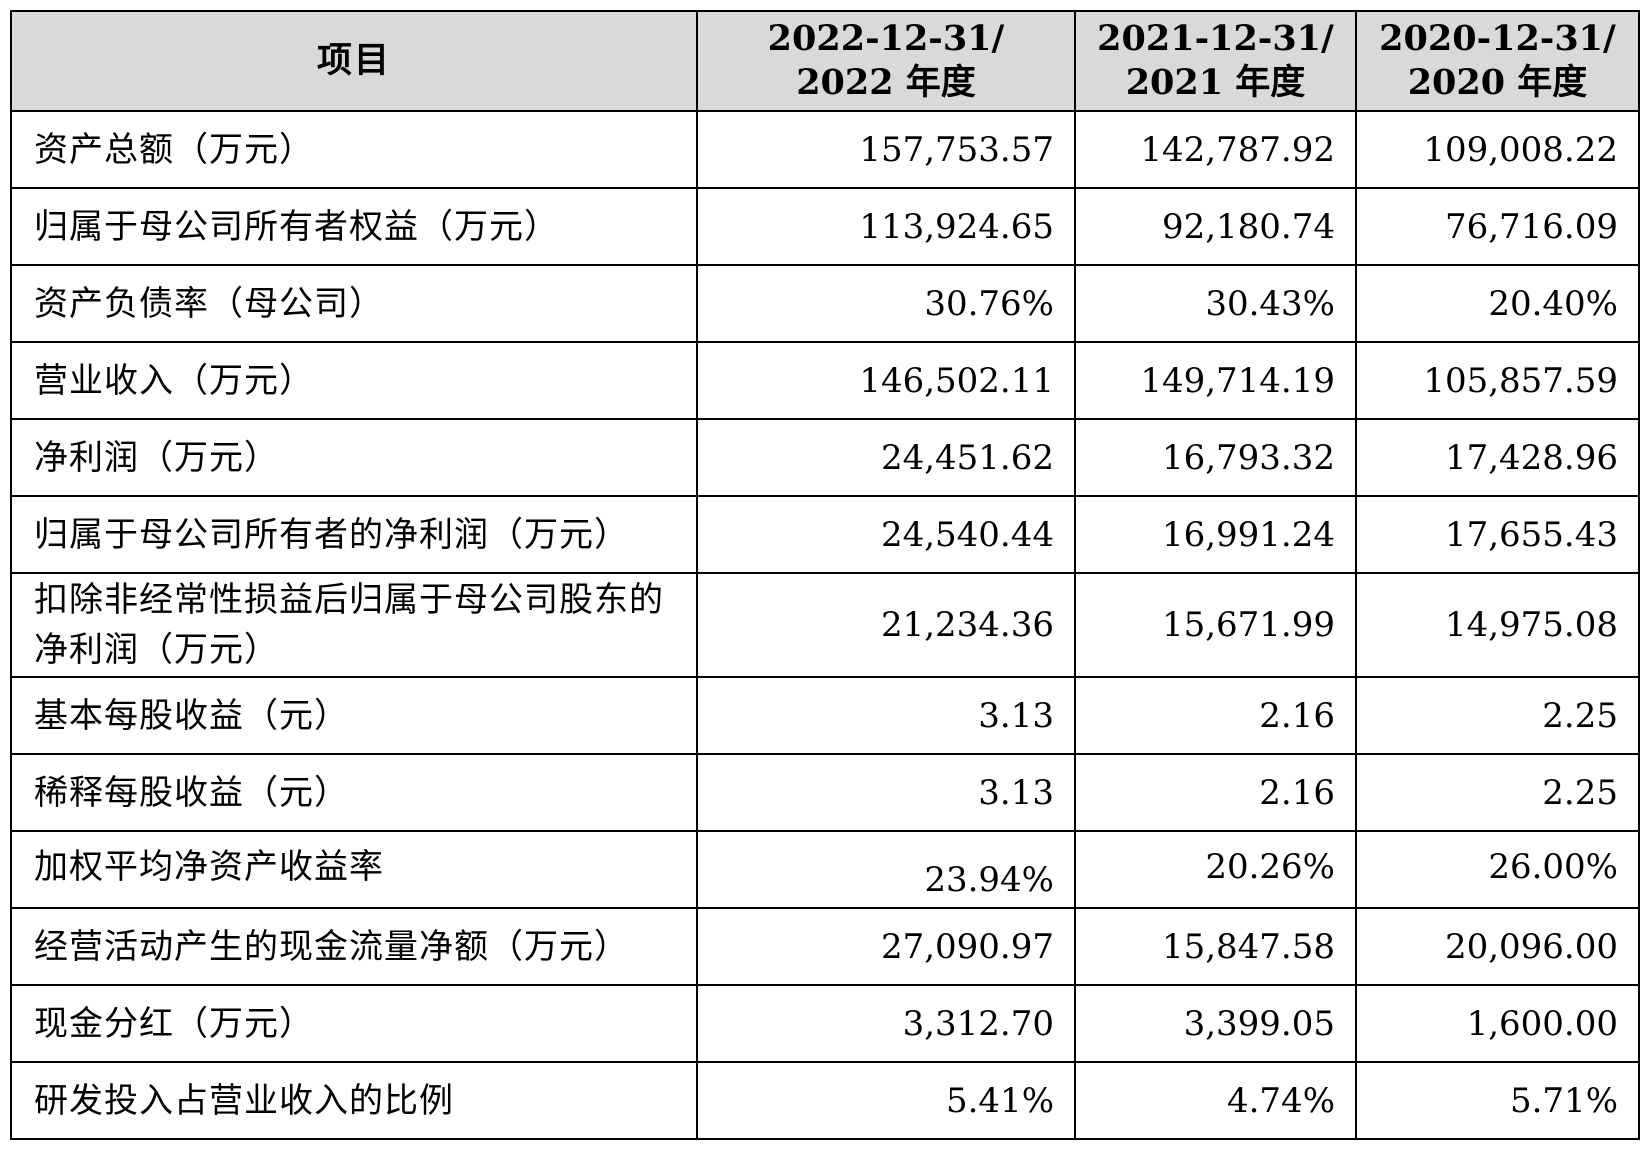 The height and width of the screenshot is (1154, 1643). I want to click on row-label: 归属于母公司所有者权益（万元）, so click(354, 226).